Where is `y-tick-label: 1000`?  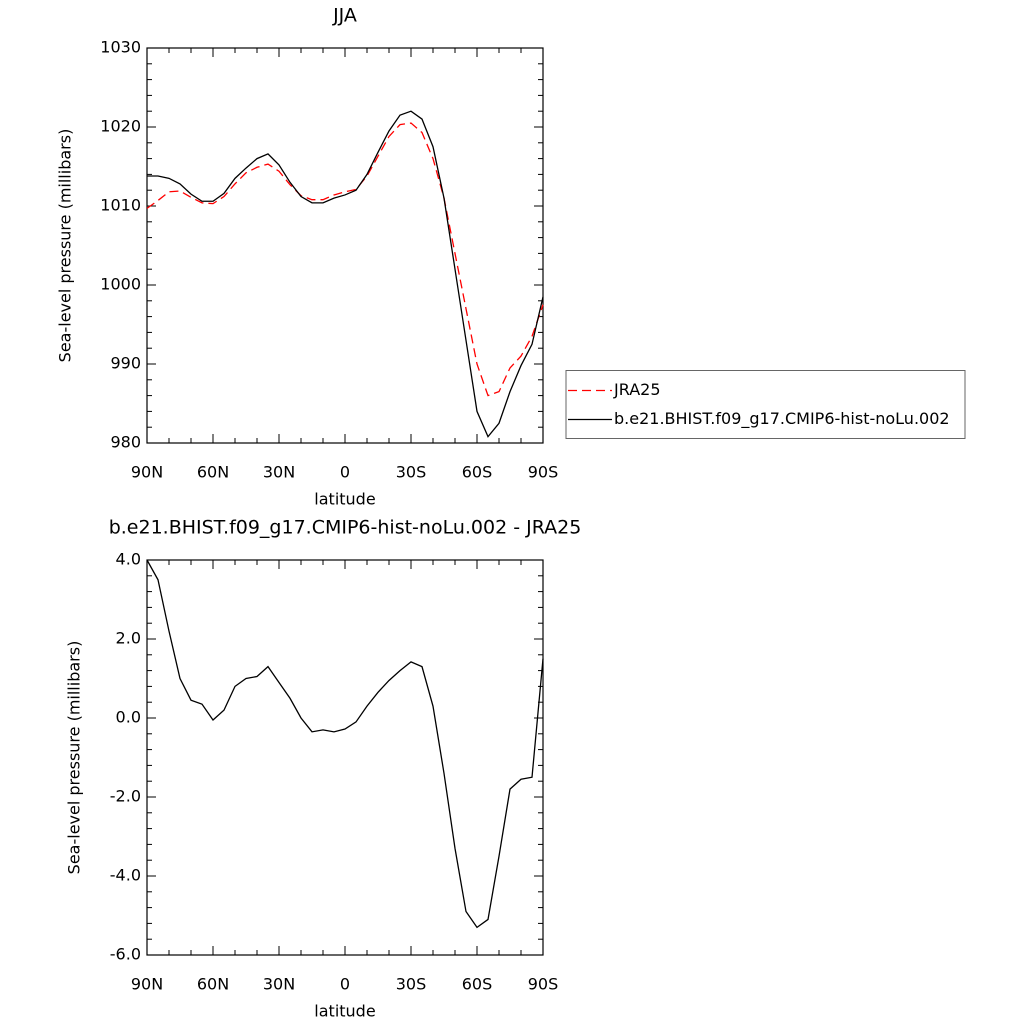
y-tick-label: 1000 is located at coordinates (120, 284).